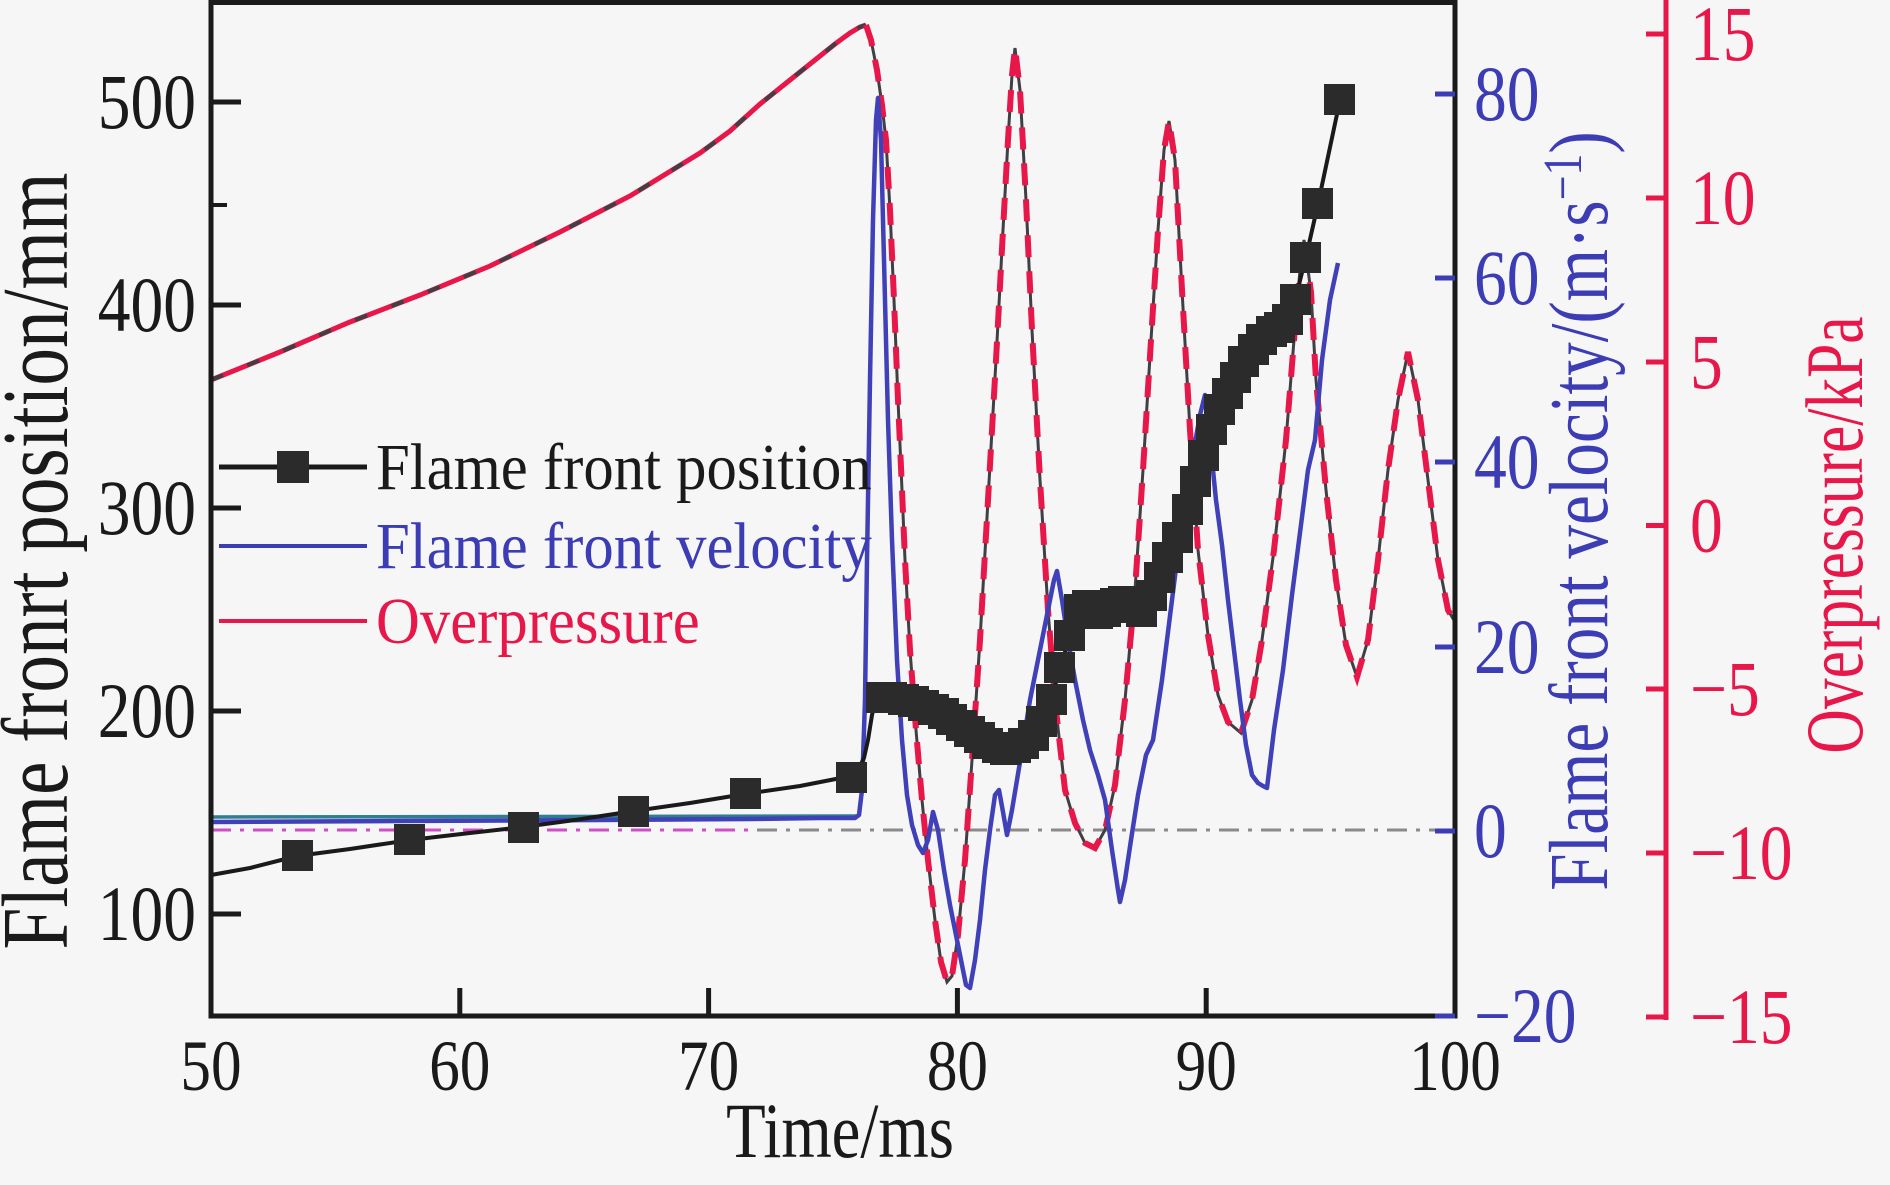  I want to click on svg-text: −20, so click(1525, 1016).